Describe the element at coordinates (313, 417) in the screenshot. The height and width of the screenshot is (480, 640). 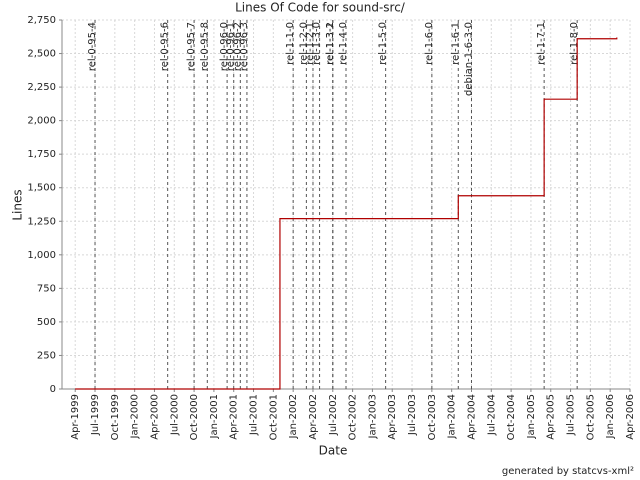
I see `x-tick-label: Apr-2002` at that location.